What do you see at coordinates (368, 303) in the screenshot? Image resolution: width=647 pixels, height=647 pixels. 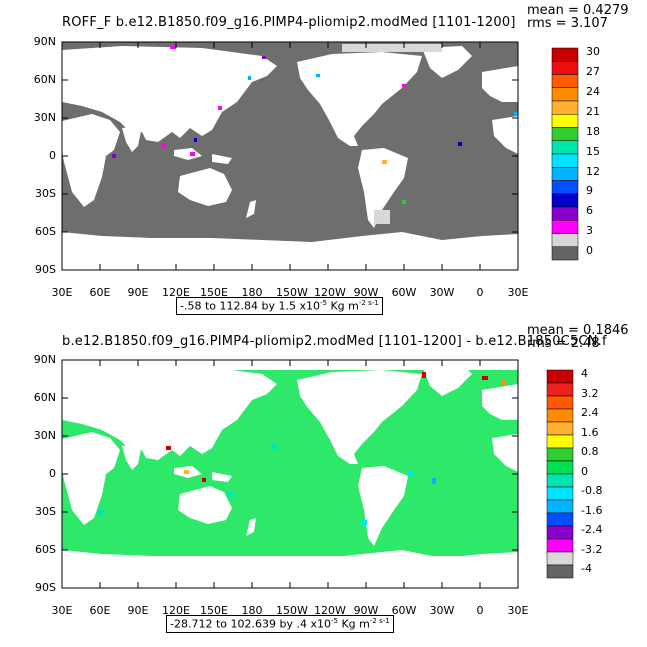 I see `panel1-range-units-exp: -2 s-1` at bounding box center [368, 303].